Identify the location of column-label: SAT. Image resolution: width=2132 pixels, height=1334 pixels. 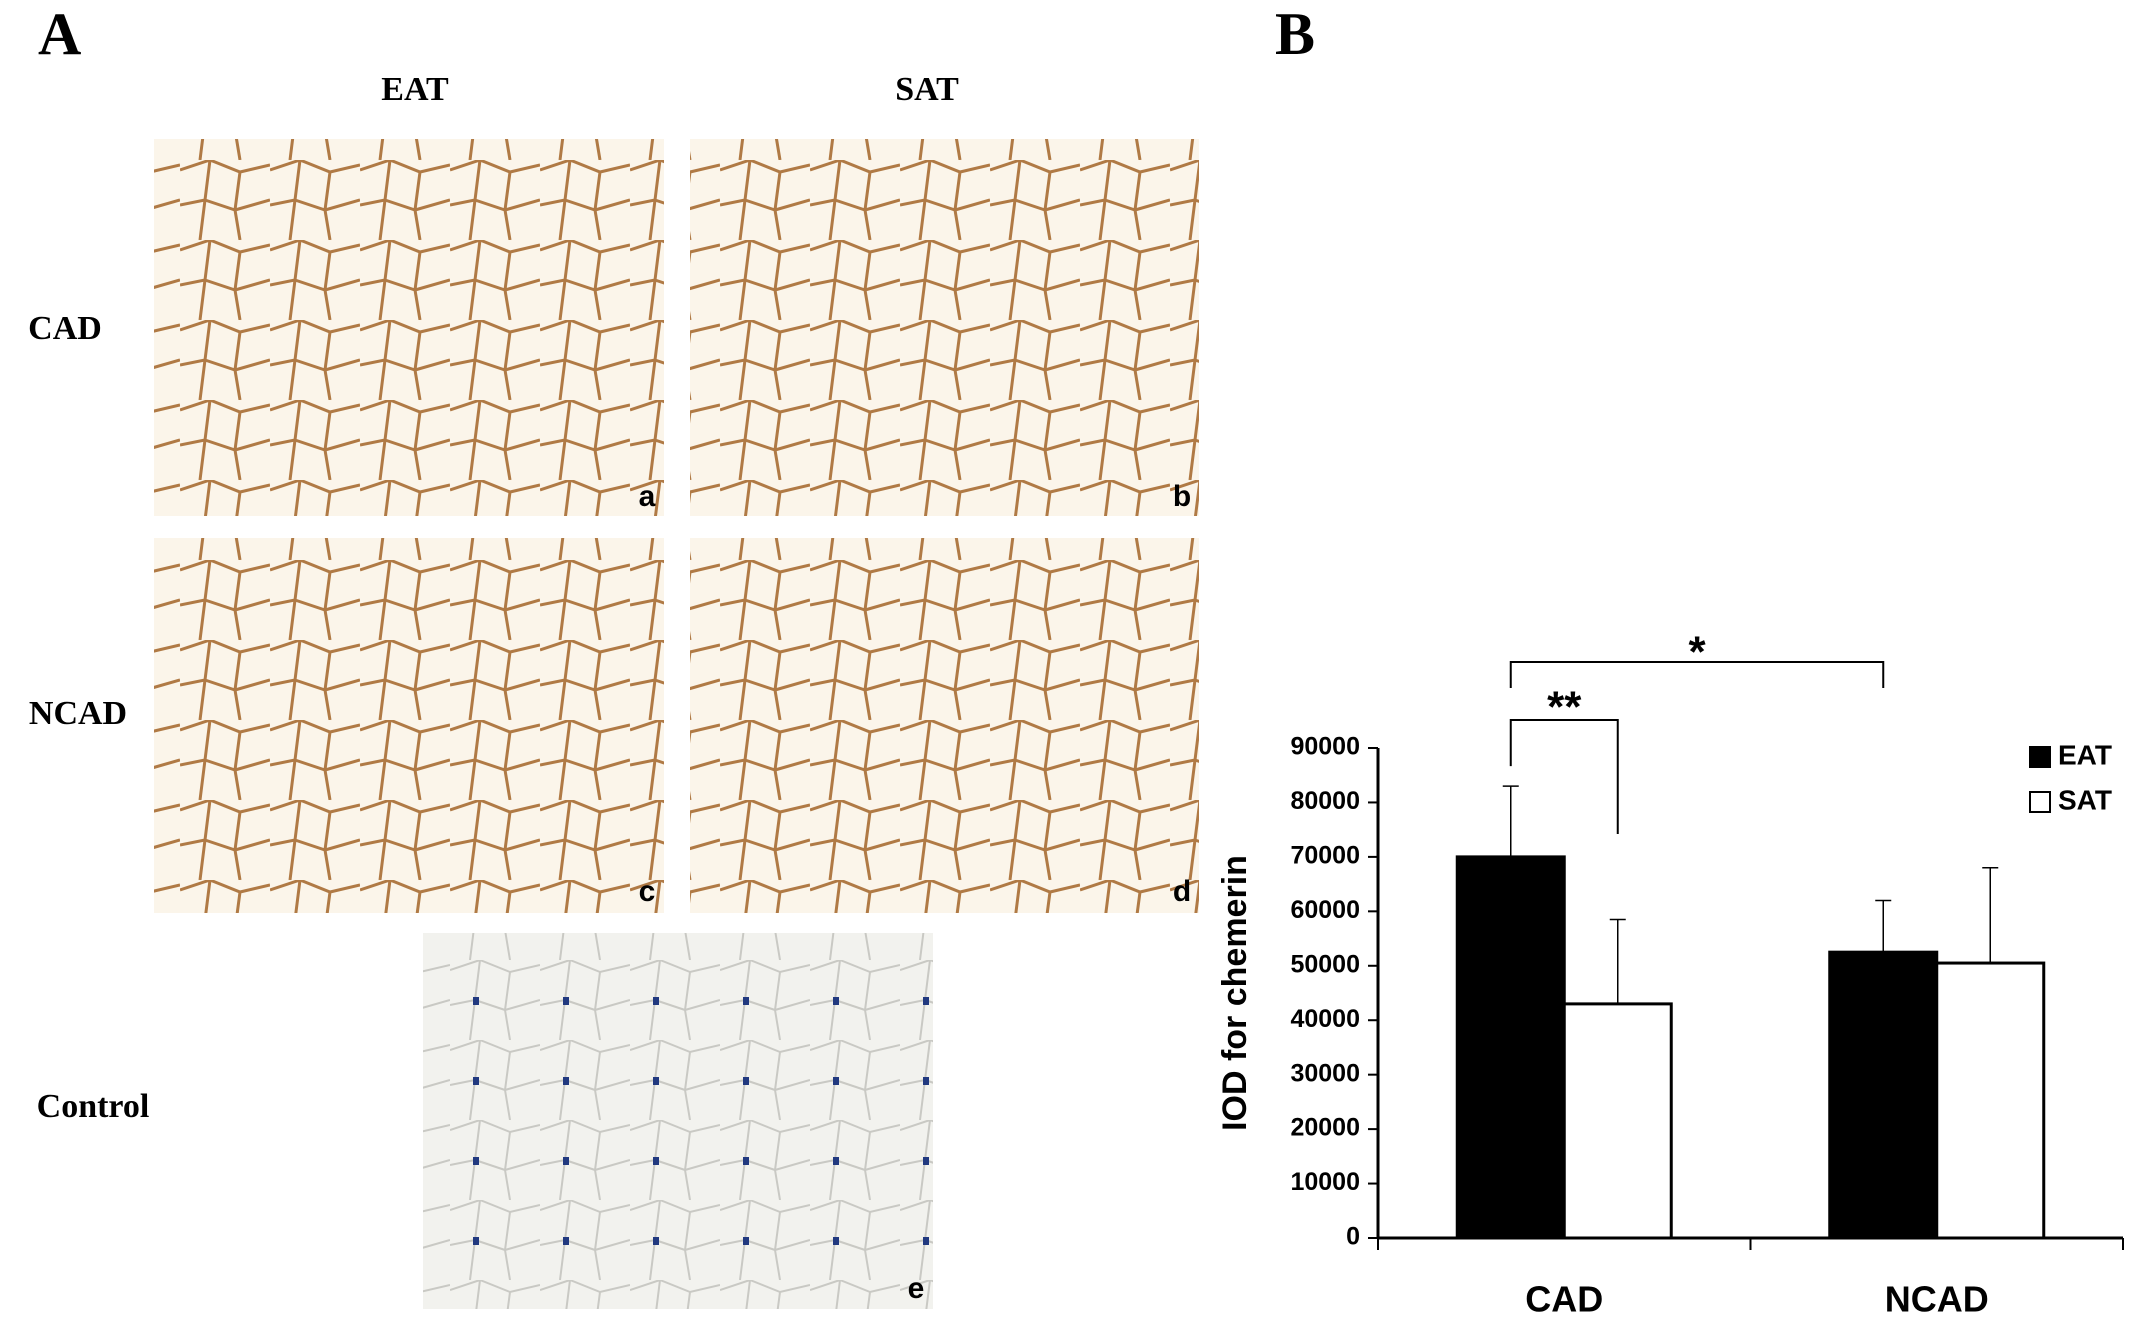
(927, 89).